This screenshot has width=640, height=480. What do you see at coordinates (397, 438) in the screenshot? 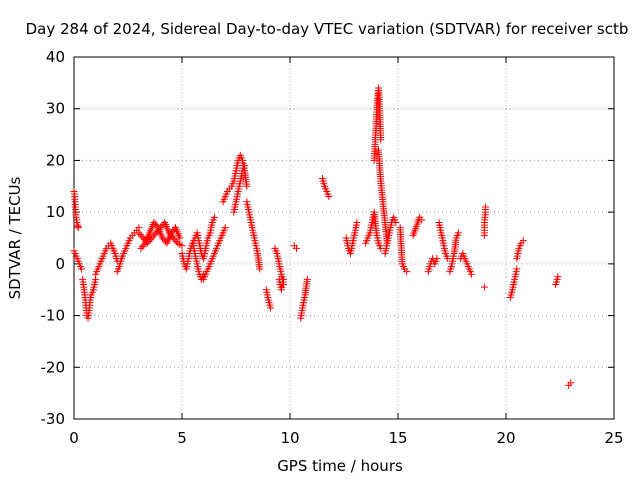
I see `x-tick-label: 15` at bounding box center [397, 438].